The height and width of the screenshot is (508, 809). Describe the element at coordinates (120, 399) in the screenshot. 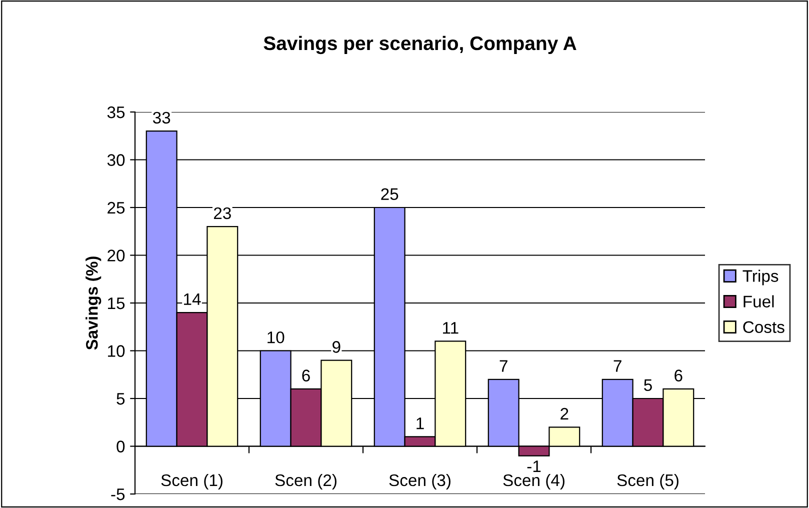

I see `y-tick-label: 5` at that location.